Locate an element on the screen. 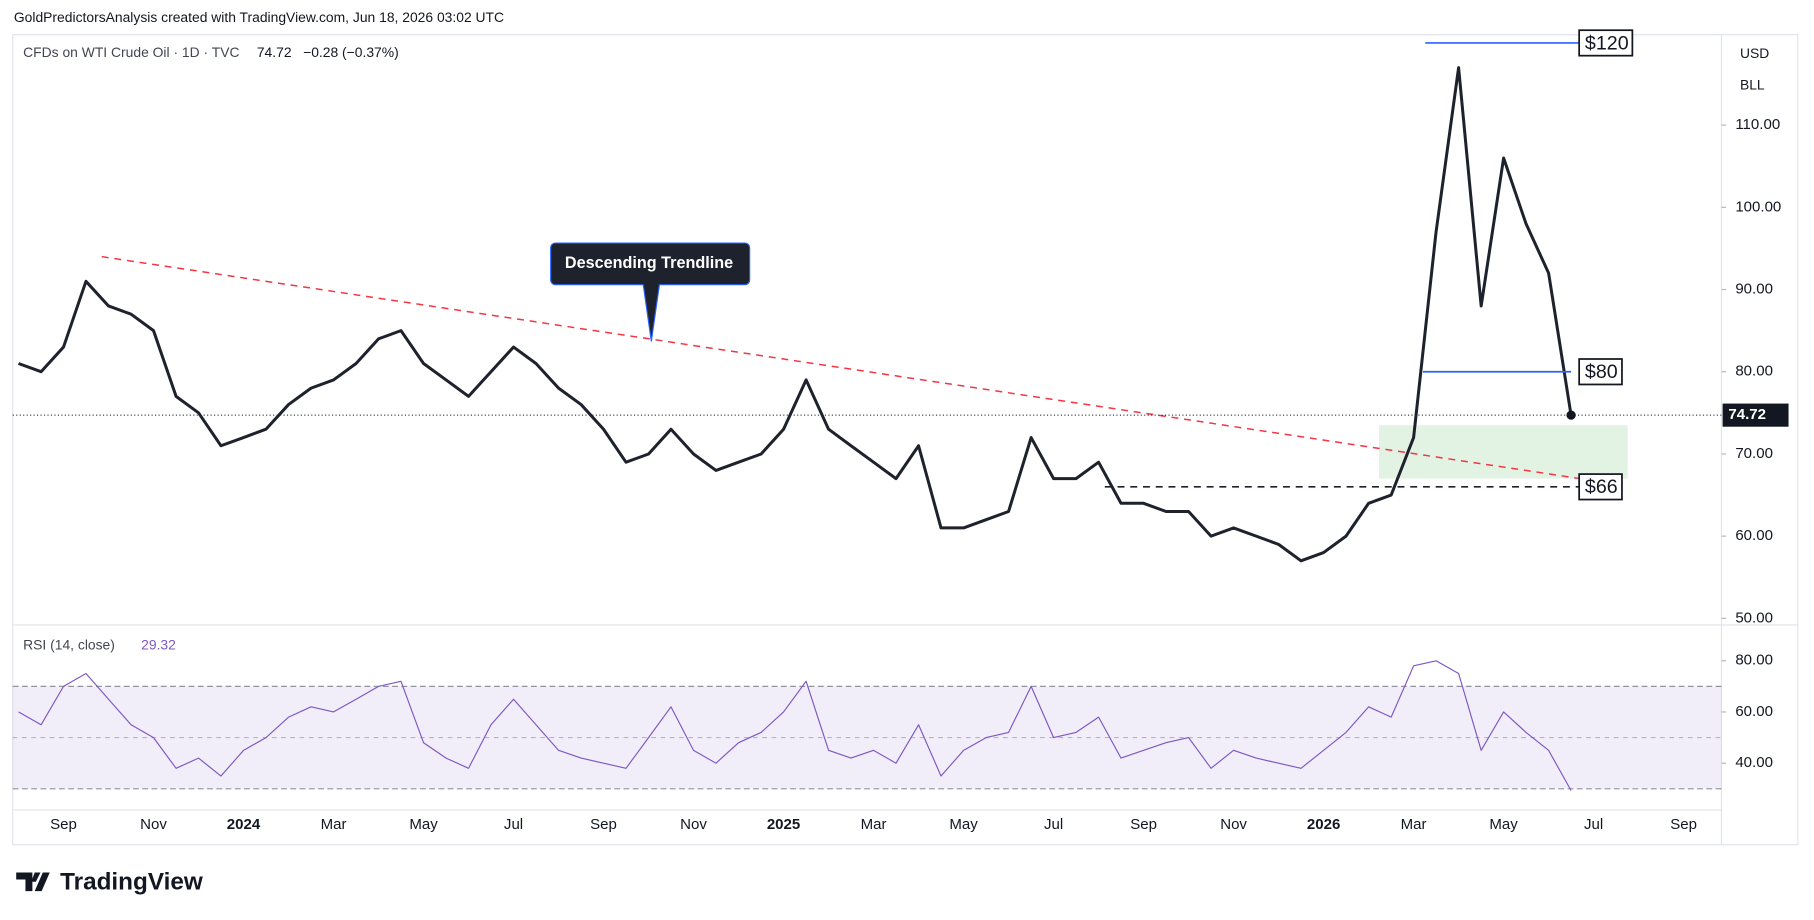 This screenshot has width=1814, height=920. last-price-label: 74.72 is located at coordinates (1747, 414).